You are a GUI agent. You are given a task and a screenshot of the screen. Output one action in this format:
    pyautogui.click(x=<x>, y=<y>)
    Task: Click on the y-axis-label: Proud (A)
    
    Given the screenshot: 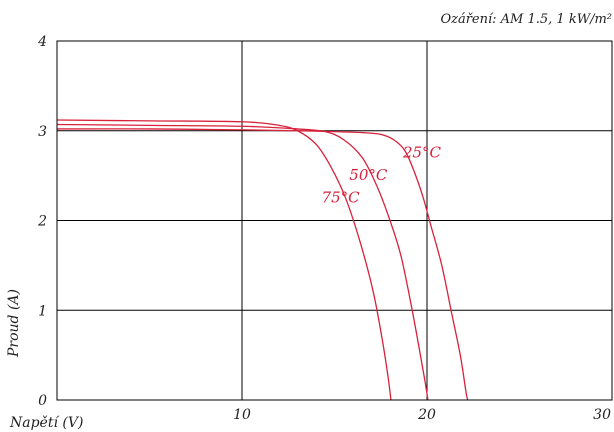 What is the action you would take?
    pyautogui.click(x=14, y=323)
    